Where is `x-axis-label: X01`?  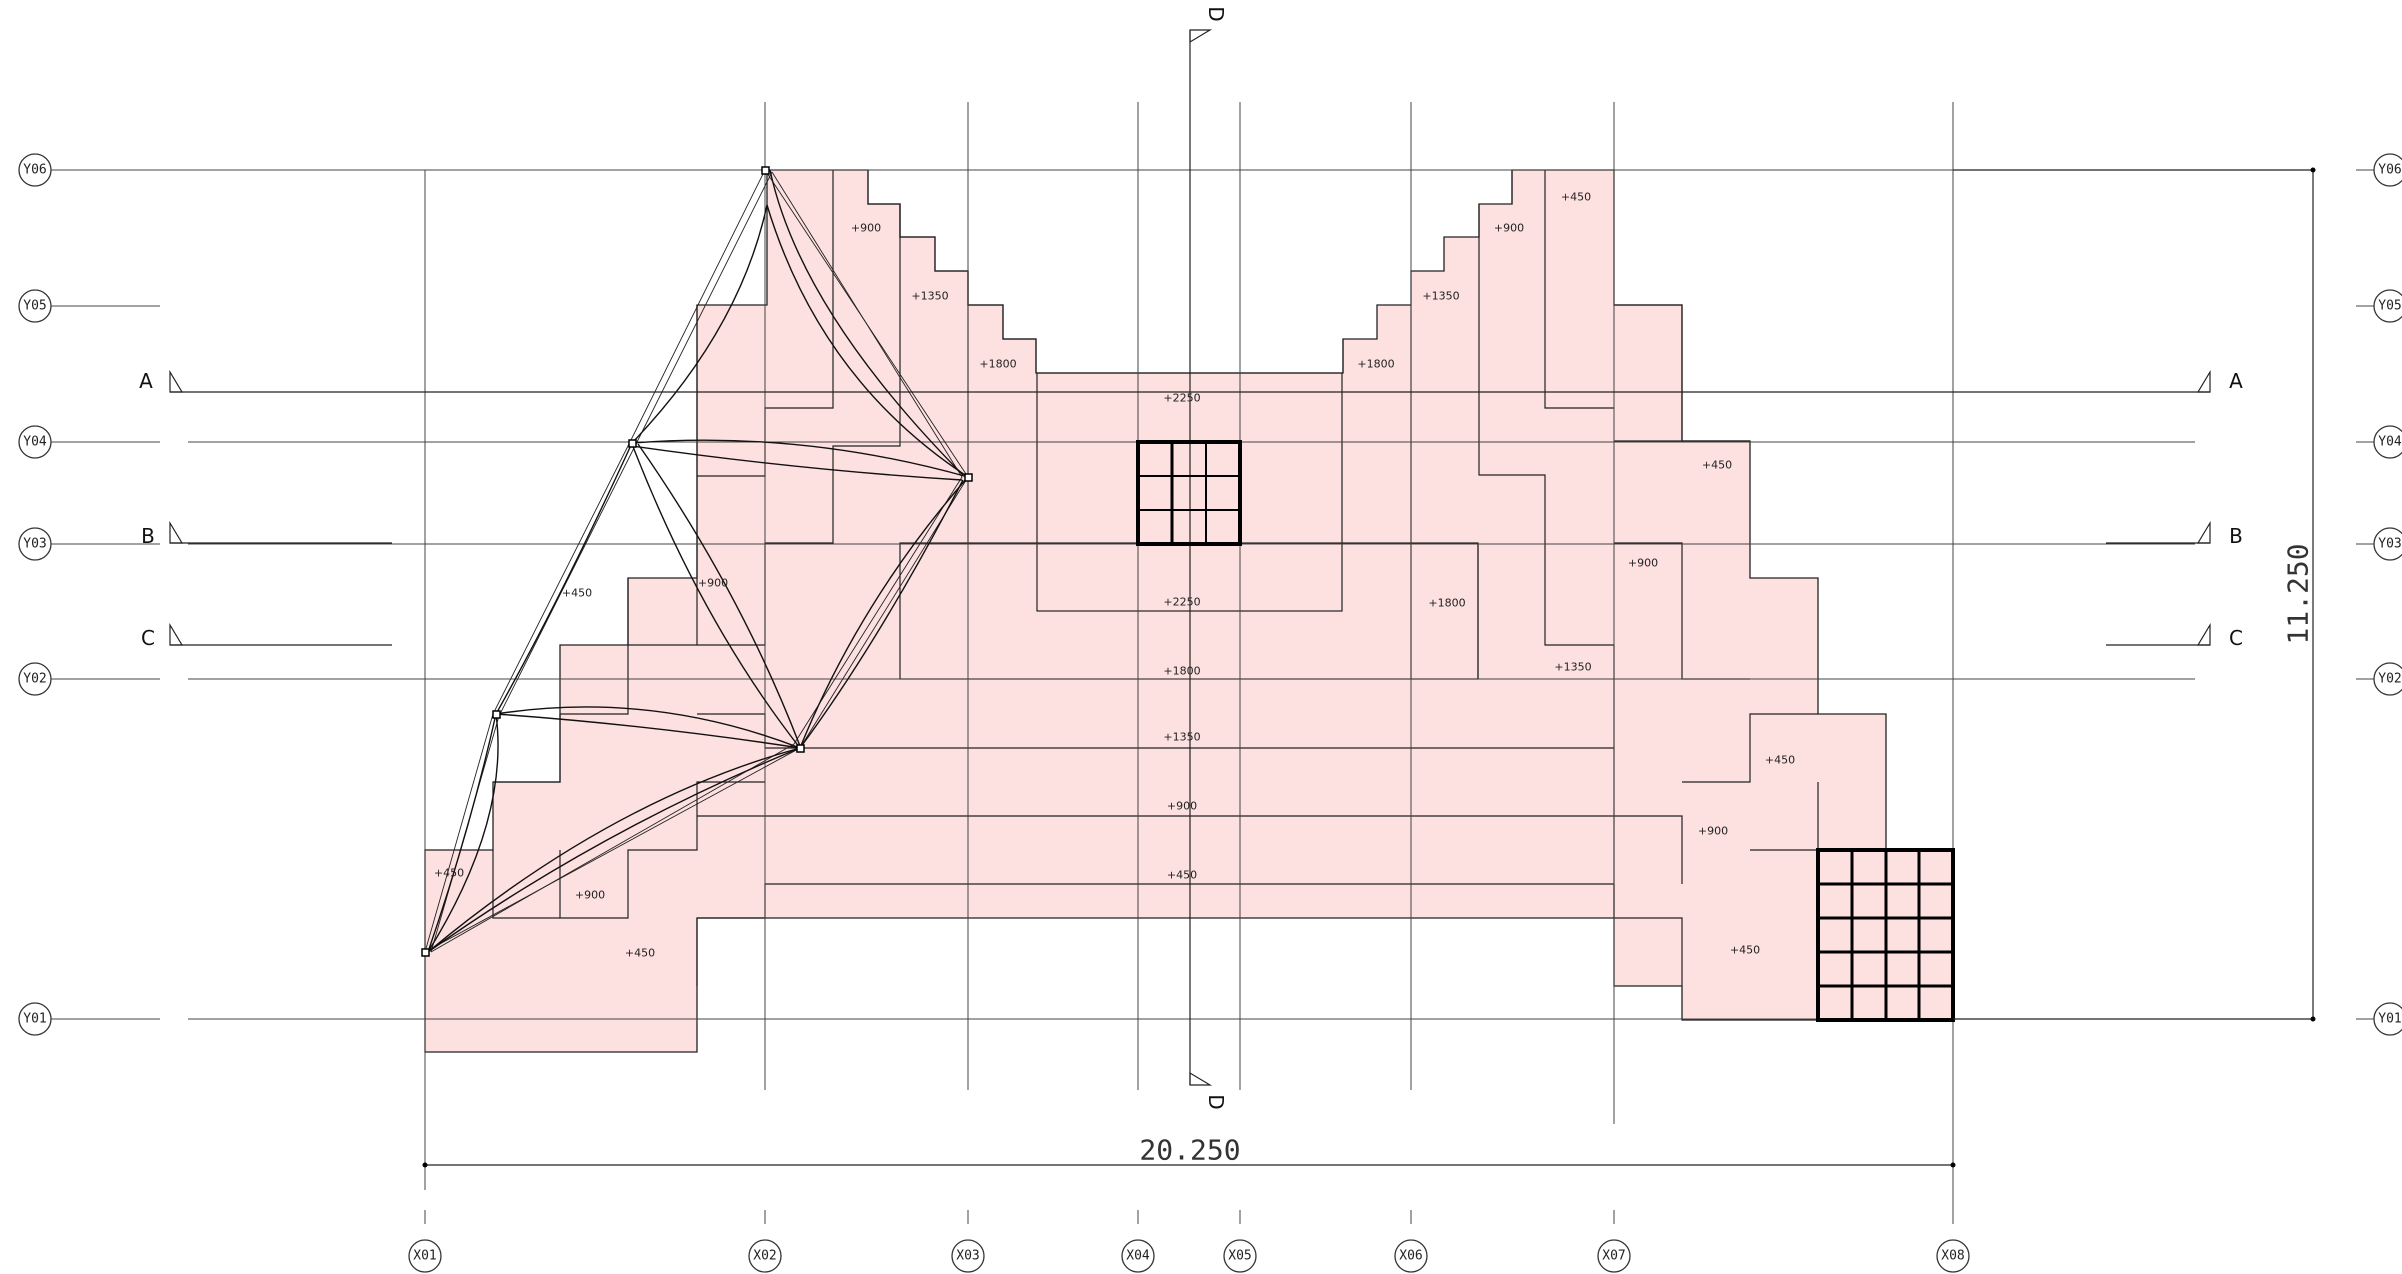
x-axis-label: X01 is located at coordinates (424, 1256).